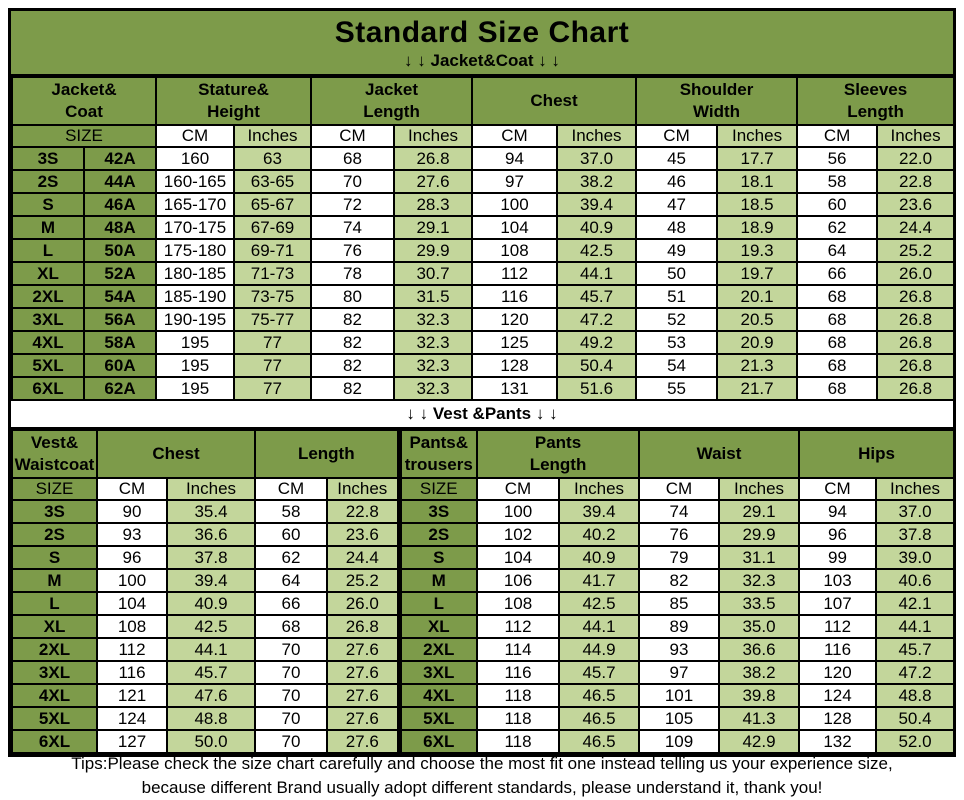 Image resolution: width=964 pixels, height=800 pixels. What do you see at coordinates (433, 181) in the screenshot?
I see `value-cell: 27.6` at bounding box center [433, 181].